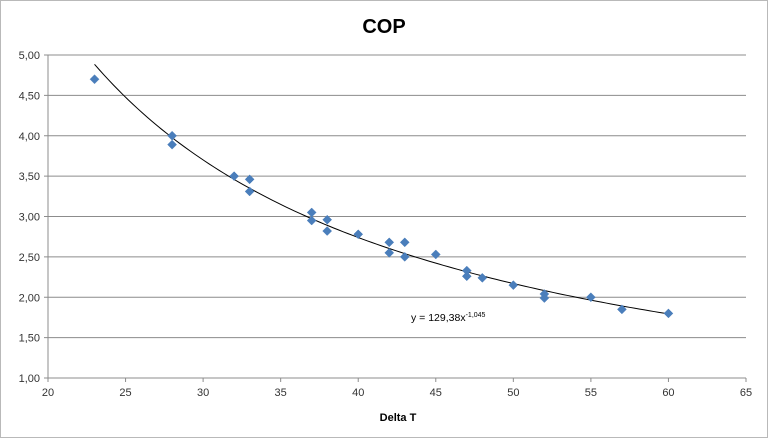 Image resolution: width=768 pixels, height=438 pixels. I want to click on x-tick-label: 40, so click(358, 393).